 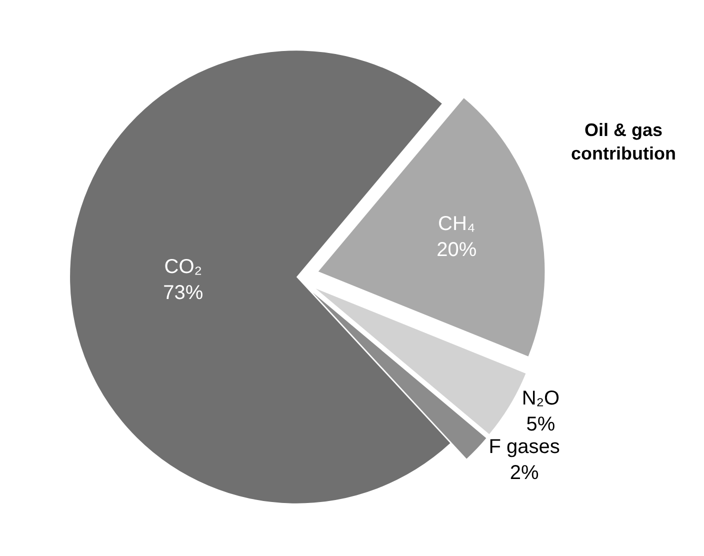 What do you see at coordinates (623, 142) in the screenshot?
I see `text: Oil & gas contribution` at bounding box center [623, 142].